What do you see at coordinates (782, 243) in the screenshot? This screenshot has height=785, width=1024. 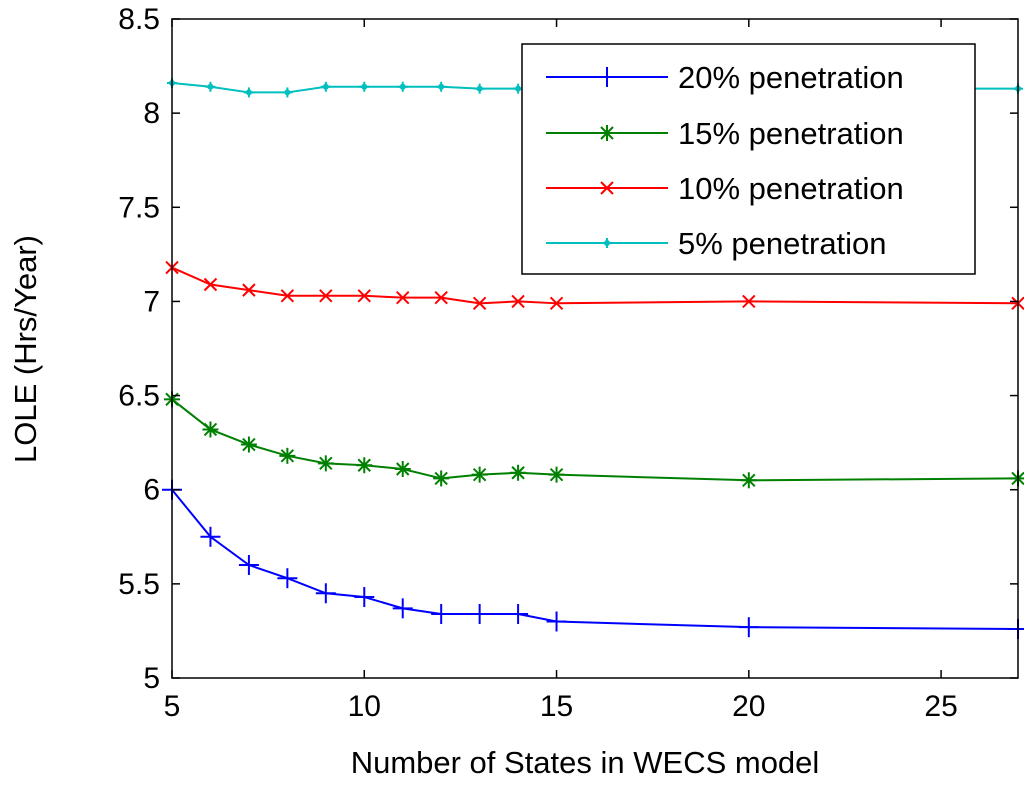 I see `legend-label: 5% penetration` at bounding box center [782, 243].